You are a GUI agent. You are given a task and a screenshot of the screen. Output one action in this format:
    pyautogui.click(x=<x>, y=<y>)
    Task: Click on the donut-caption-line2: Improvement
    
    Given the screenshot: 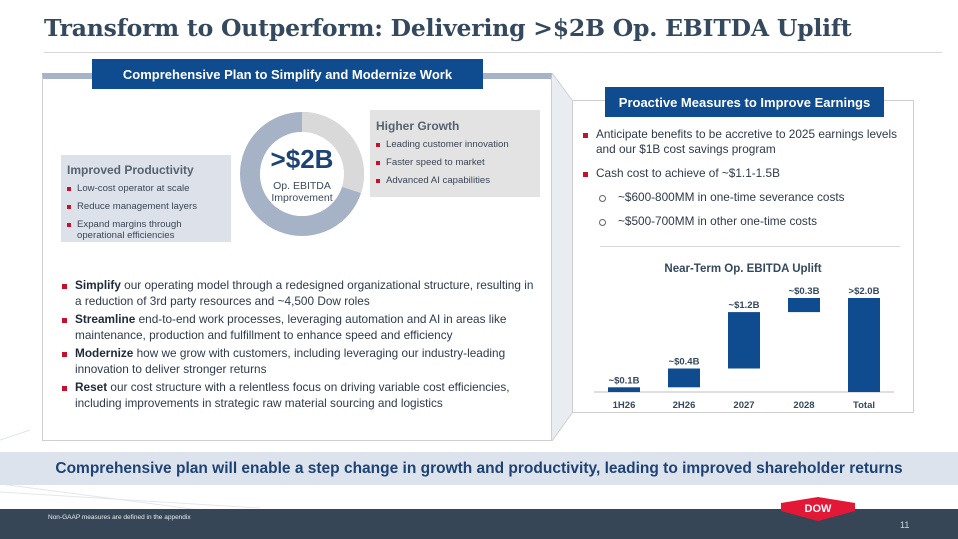 What is the action you would take?
    pyautogui.click(x=302, y=198)
    